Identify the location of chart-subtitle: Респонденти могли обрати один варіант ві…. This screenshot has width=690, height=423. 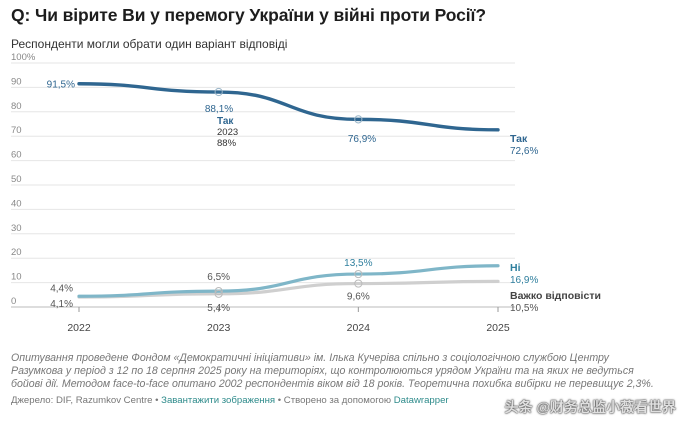
(149, 44).